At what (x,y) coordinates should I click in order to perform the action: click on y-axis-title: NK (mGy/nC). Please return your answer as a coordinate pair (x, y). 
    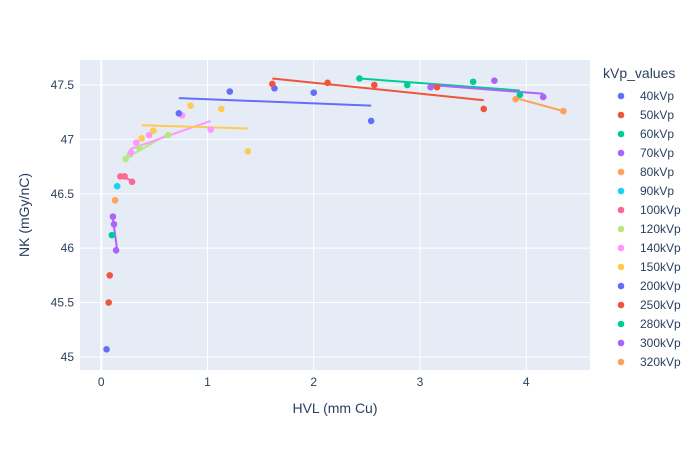
    Looking at the image, I should click on (24, 215).